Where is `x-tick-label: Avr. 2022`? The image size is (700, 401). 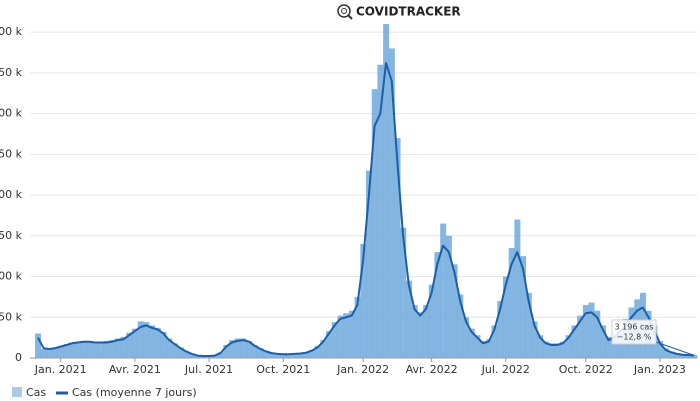
x-tick-label: Avr. 2022 is located at coordinates (432, 369).